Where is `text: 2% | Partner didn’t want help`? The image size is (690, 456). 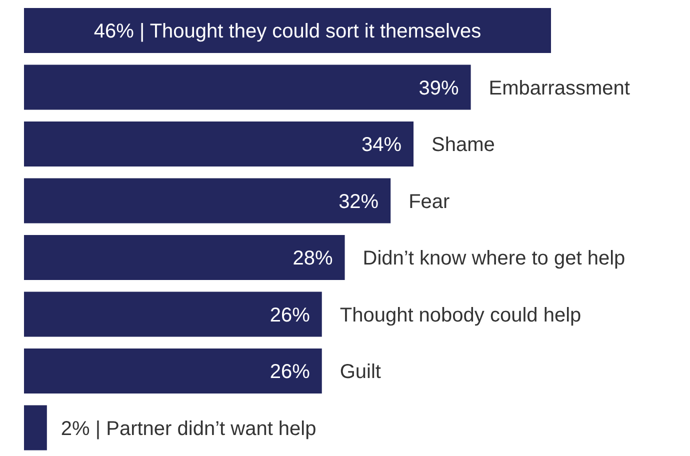
text: 2% | Partner didn’t want help is located at coordinates (188, 429).